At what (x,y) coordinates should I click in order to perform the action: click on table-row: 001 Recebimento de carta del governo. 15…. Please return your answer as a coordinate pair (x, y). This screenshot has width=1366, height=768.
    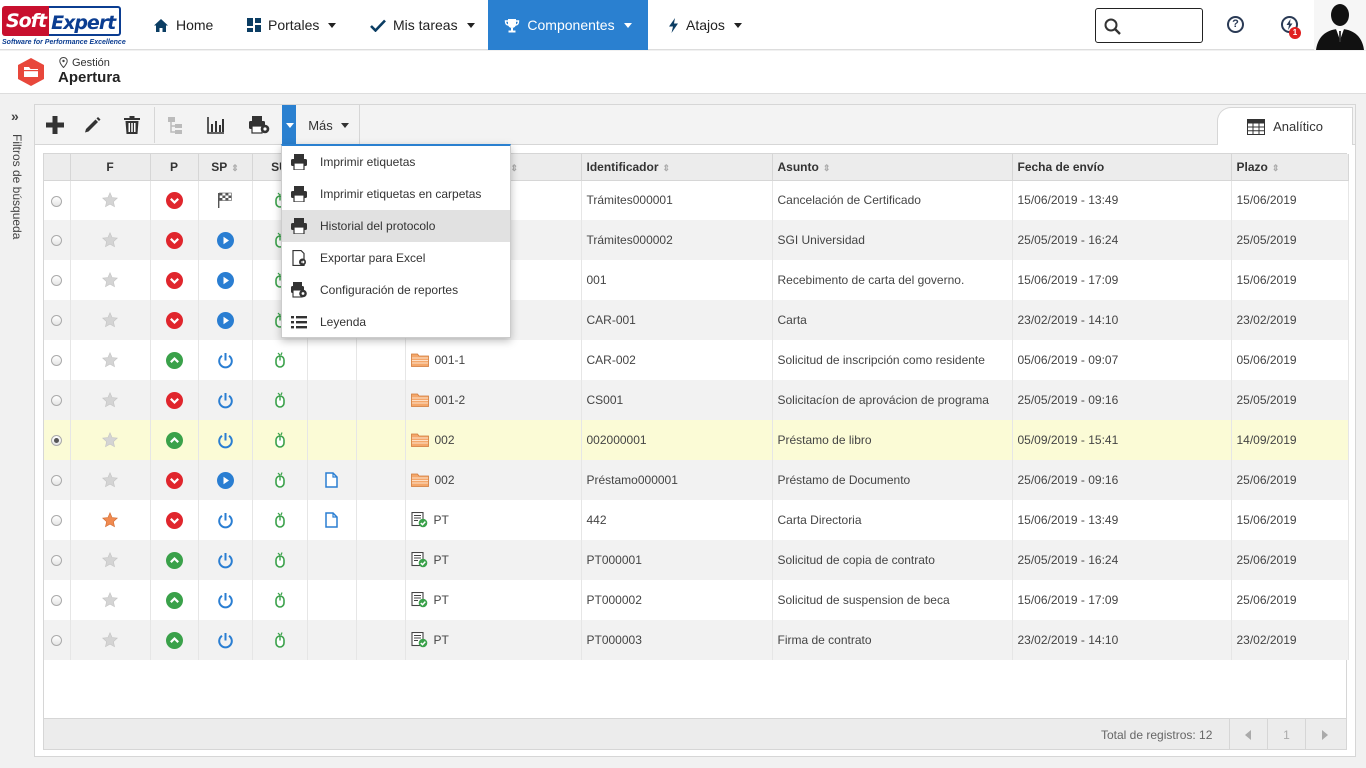
    Looking at the image, I should click on (696, 280).